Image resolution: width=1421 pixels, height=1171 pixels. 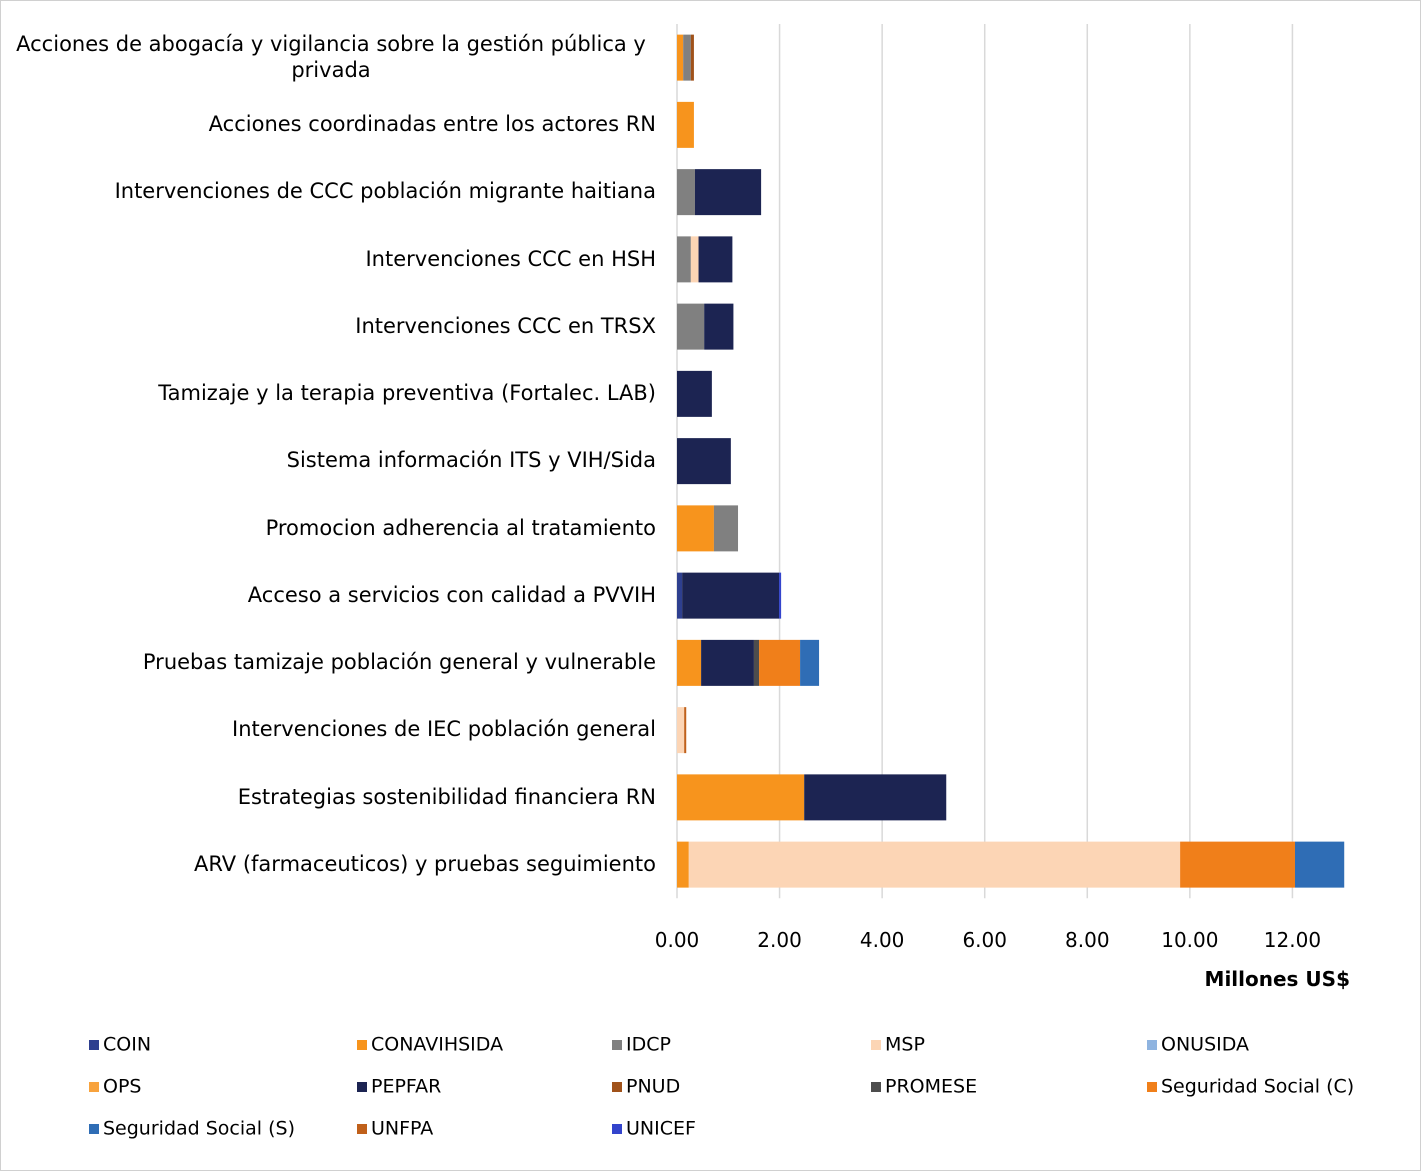 What do you see at coordinates (451, 594) in the screenshot?
I see `y-tick-label: Acceso a servicios con calidad a PVVIH` at bounding box center [451, 594].